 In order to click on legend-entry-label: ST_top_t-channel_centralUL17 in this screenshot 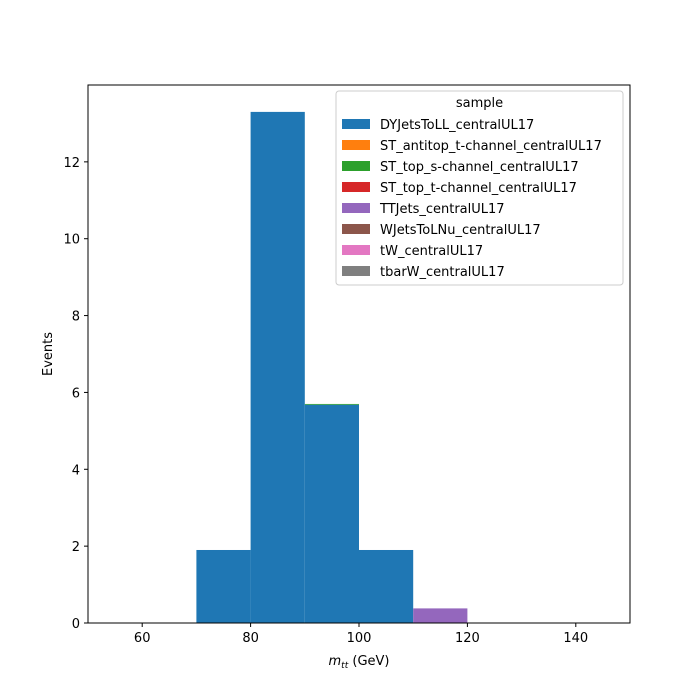, I will do `click(478, 188)`.